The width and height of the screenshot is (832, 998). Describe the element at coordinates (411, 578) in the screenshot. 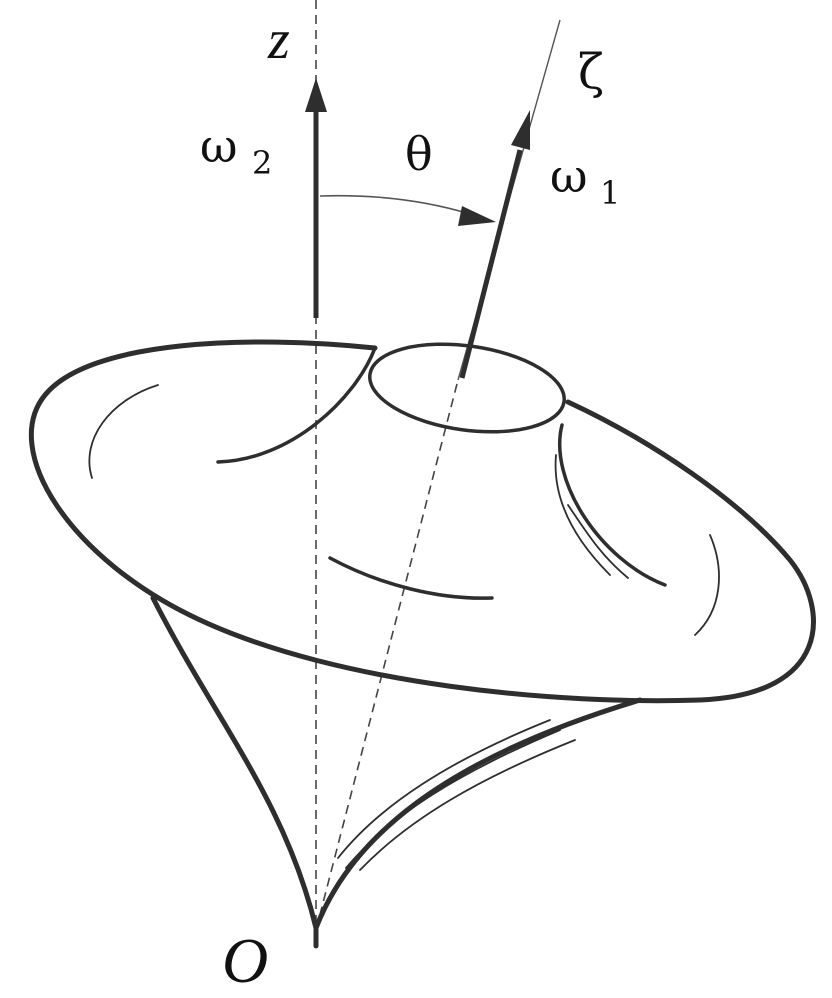

I see `shading-disc-center` at that location.